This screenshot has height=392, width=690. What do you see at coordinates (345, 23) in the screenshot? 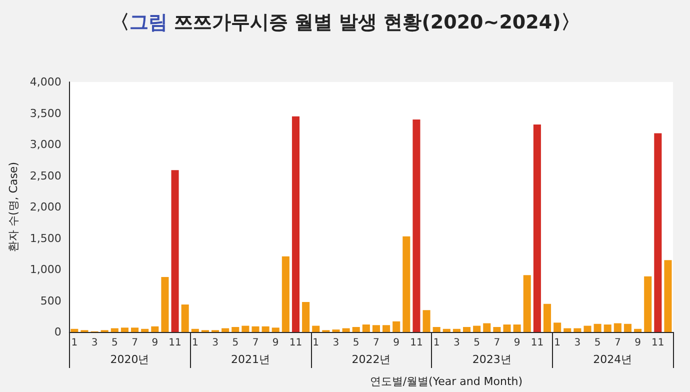
I see `chart-title: 〈그림 쯔쯔가무시증 월별 발생 현황(2020~2024)〉` at bounding box center [345, 23].